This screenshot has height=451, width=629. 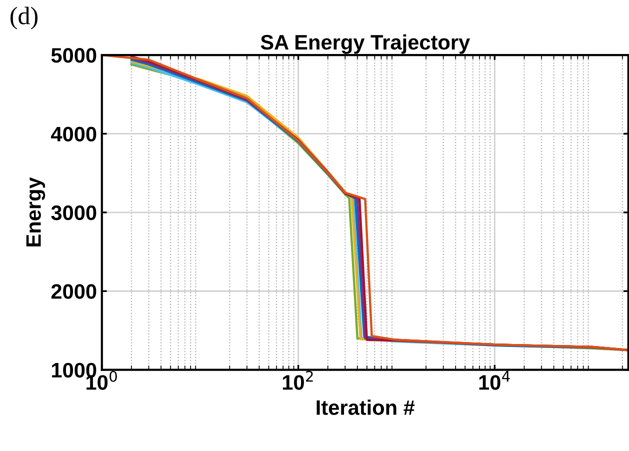 I want to click on chart-title: SA Energy Trajectory, so click(x=365, y=44).